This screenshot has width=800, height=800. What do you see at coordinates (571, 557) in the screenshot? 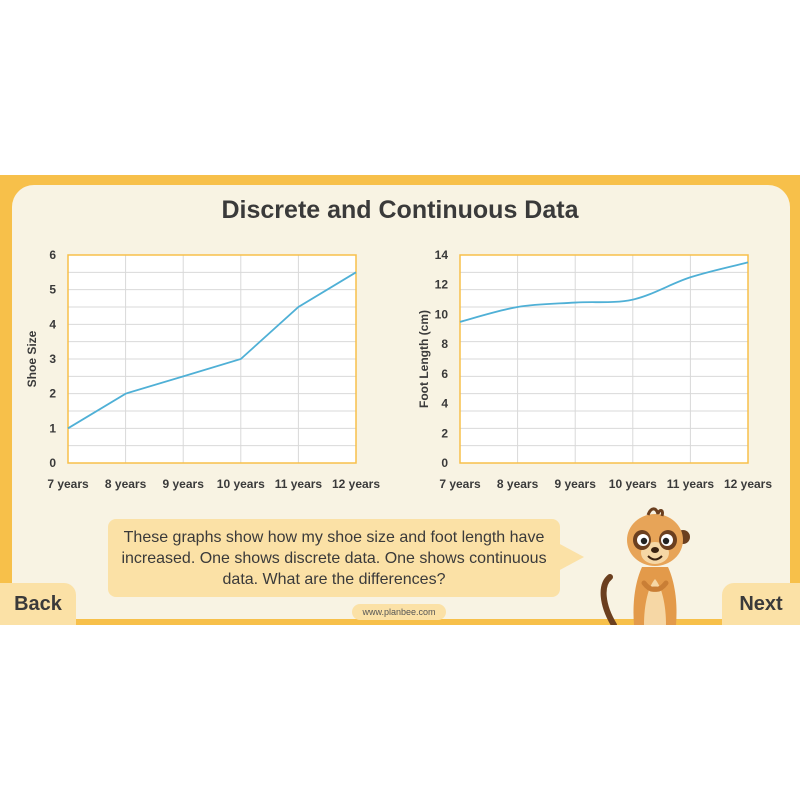
I see `speech-bubble-tail` at bounding box center [571, 557].